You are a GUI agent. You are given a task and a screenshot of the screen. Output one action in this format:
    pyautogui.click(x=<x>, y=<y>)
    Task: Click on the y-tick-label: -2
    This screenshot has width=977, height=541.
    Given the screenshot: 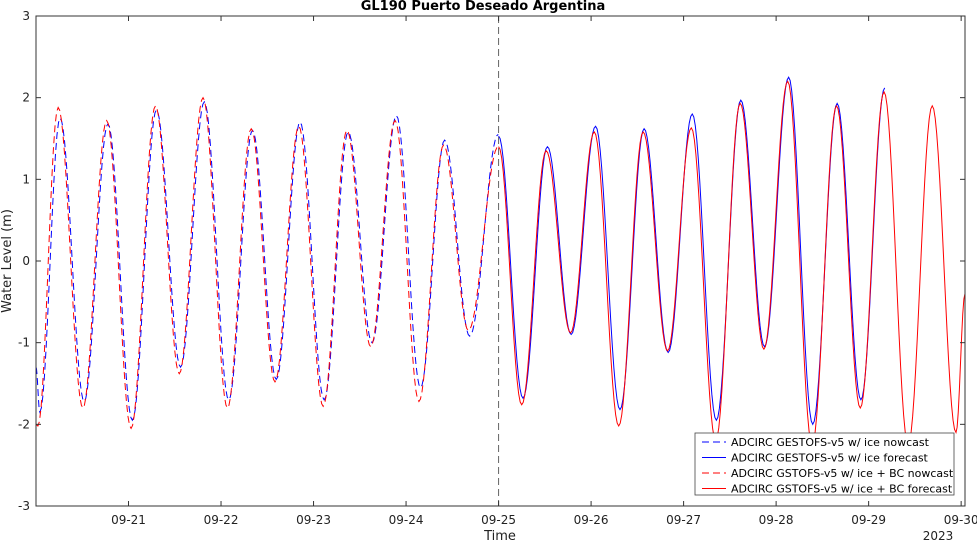 What is the action you would take?
    pyautogui.click(x=24, y=424)
    